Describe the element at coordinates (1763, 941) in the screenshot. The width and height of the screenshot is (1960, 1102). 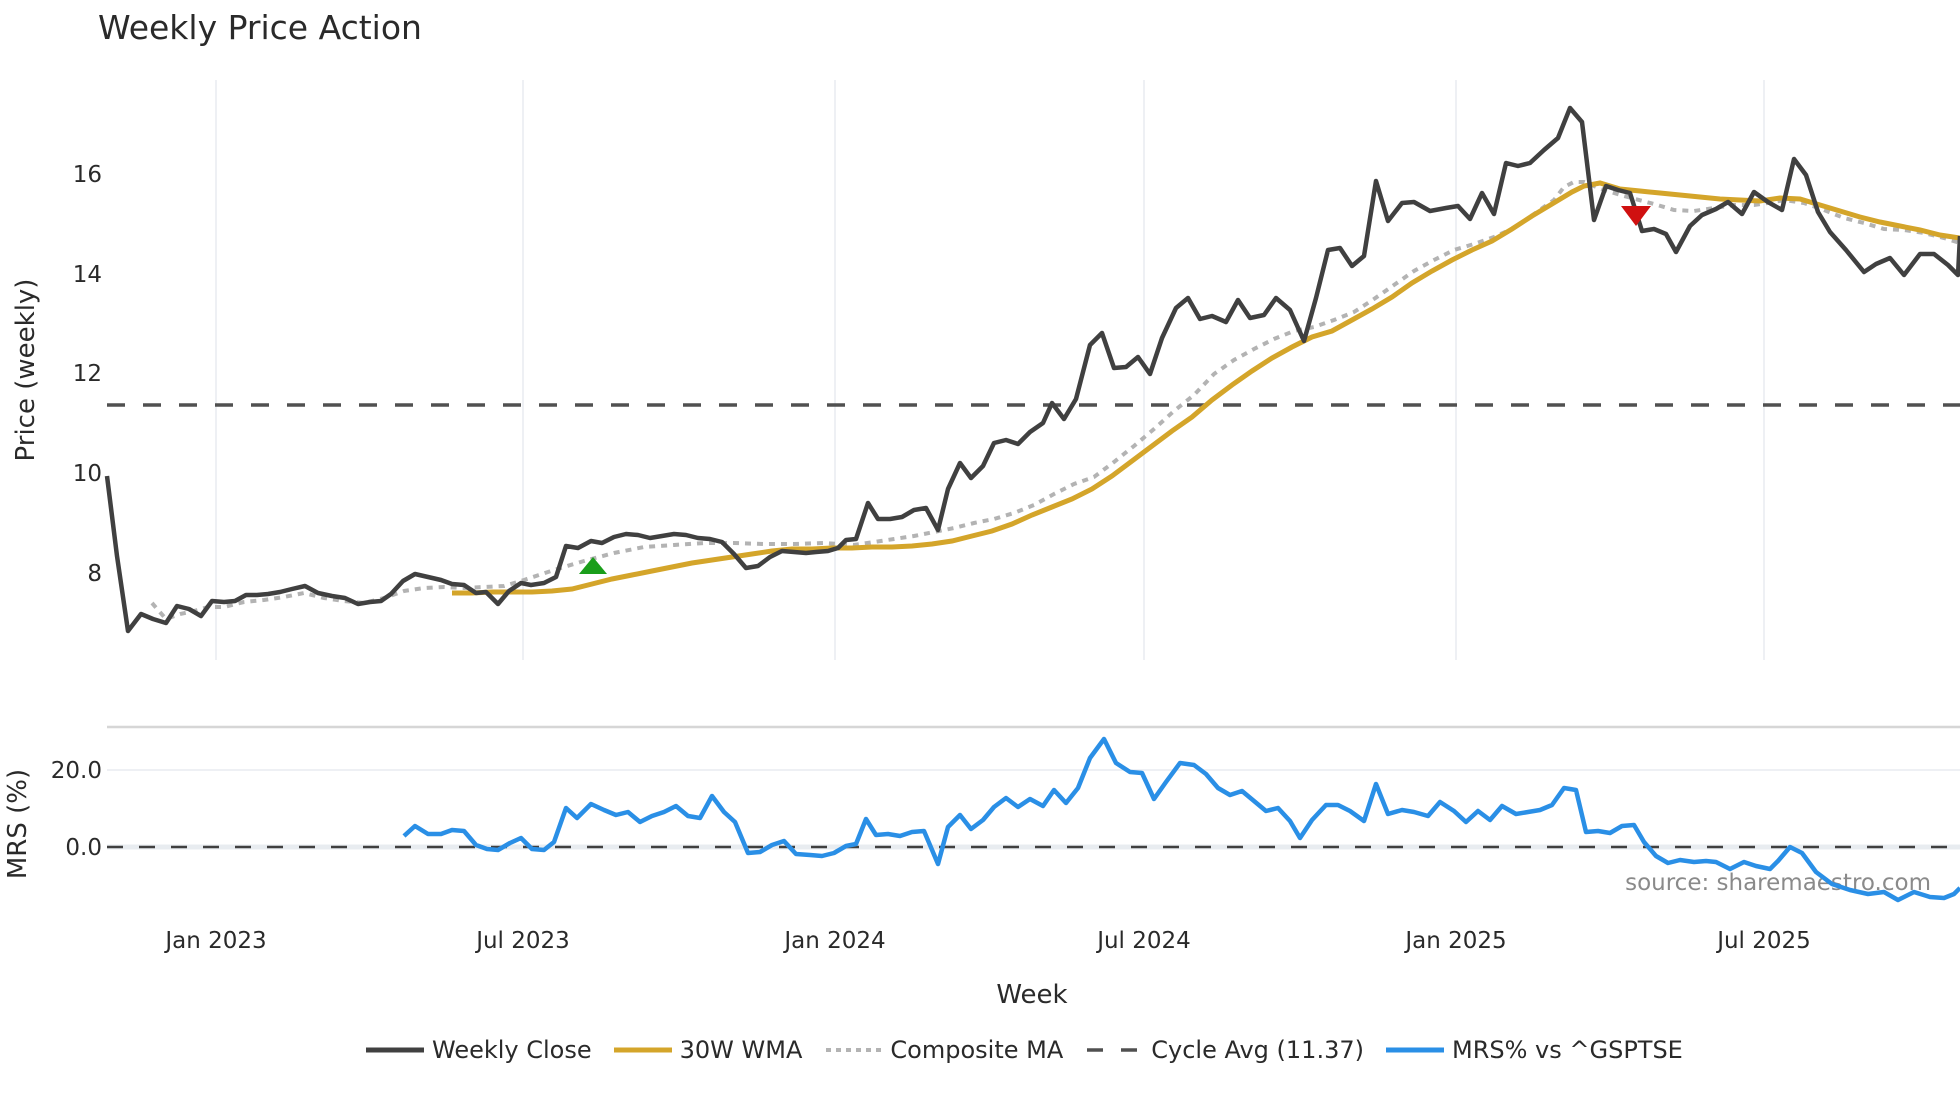
I see `xtick-jul-2025: Jul 2025` at that location.